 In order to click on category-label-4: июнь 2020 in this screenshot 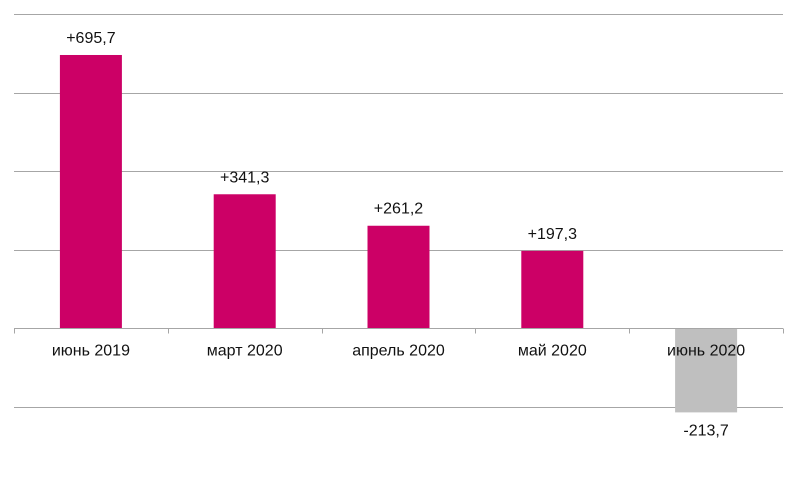, I will do `click(706, 350)`.